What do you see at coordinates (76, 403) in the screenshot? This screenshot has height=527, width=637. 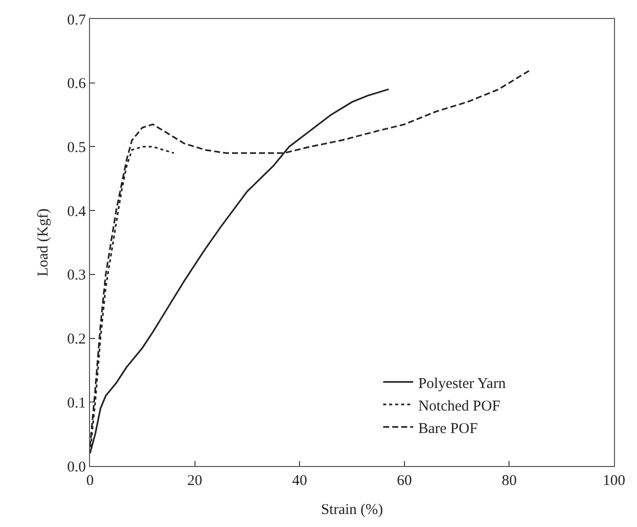 I see `y-tick-label: 0.1` at bounding box center [76, 403].